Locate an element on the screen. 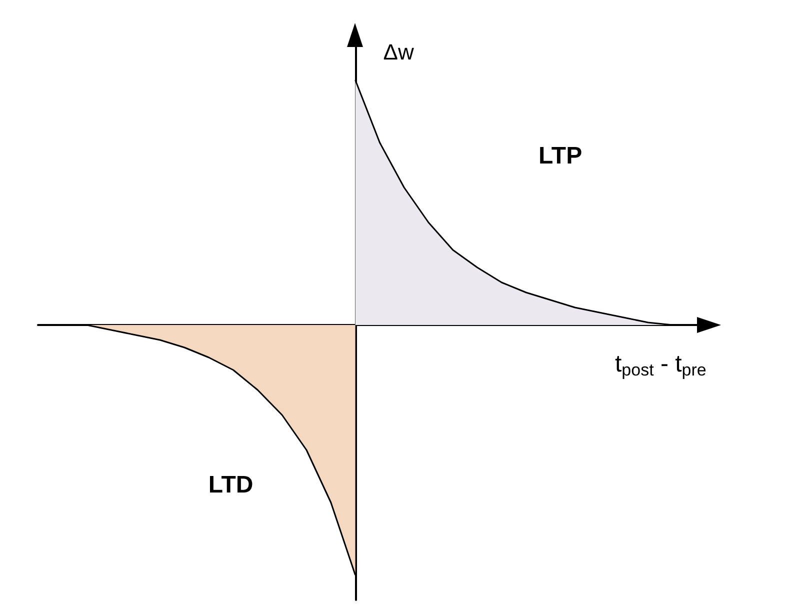 Image resolution: width=788 pixels, height=616 pixels. y-axis-title: Δw is located at coordinates (398, 52).